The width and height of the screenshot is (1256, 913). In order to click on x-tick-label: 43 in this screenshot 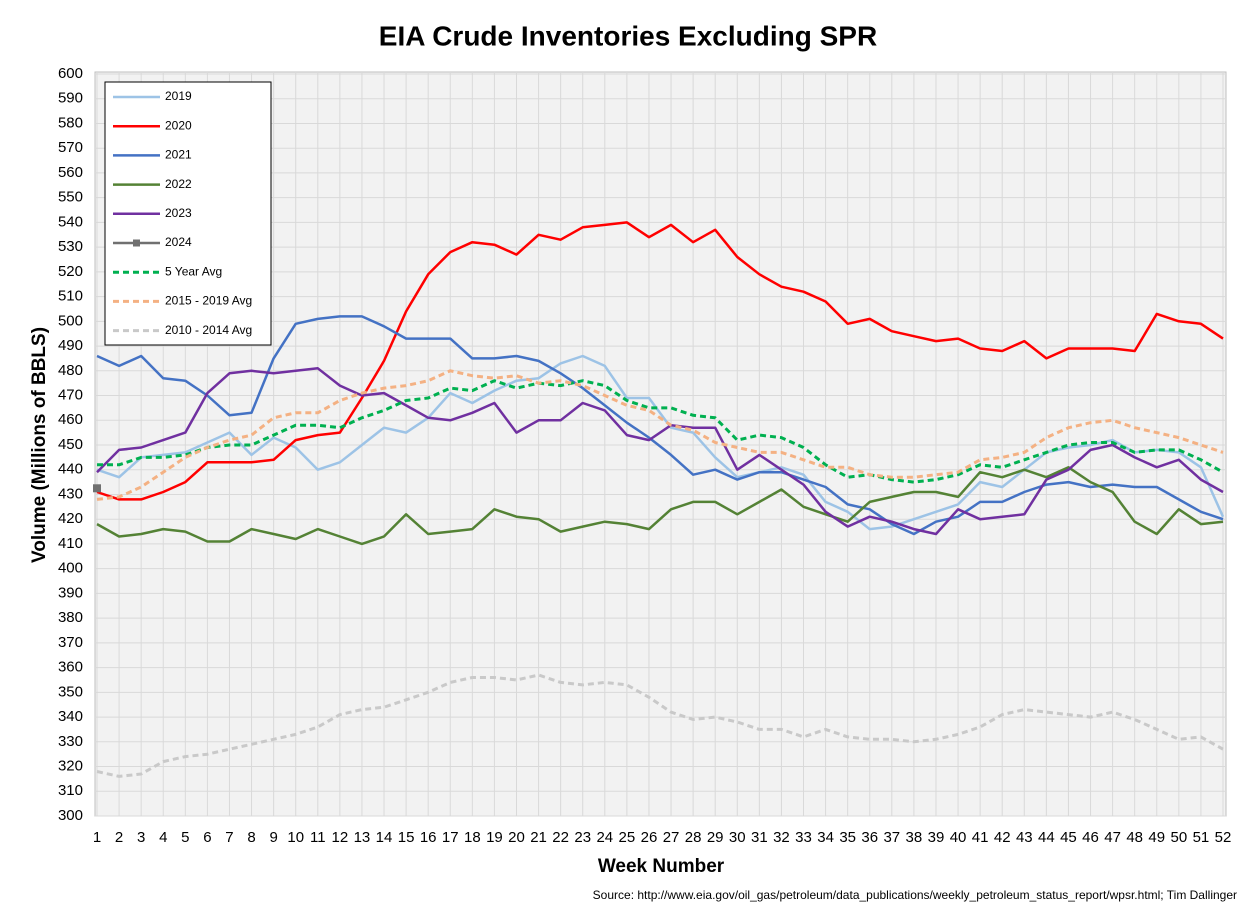, I will do `click(1024, 837)`.